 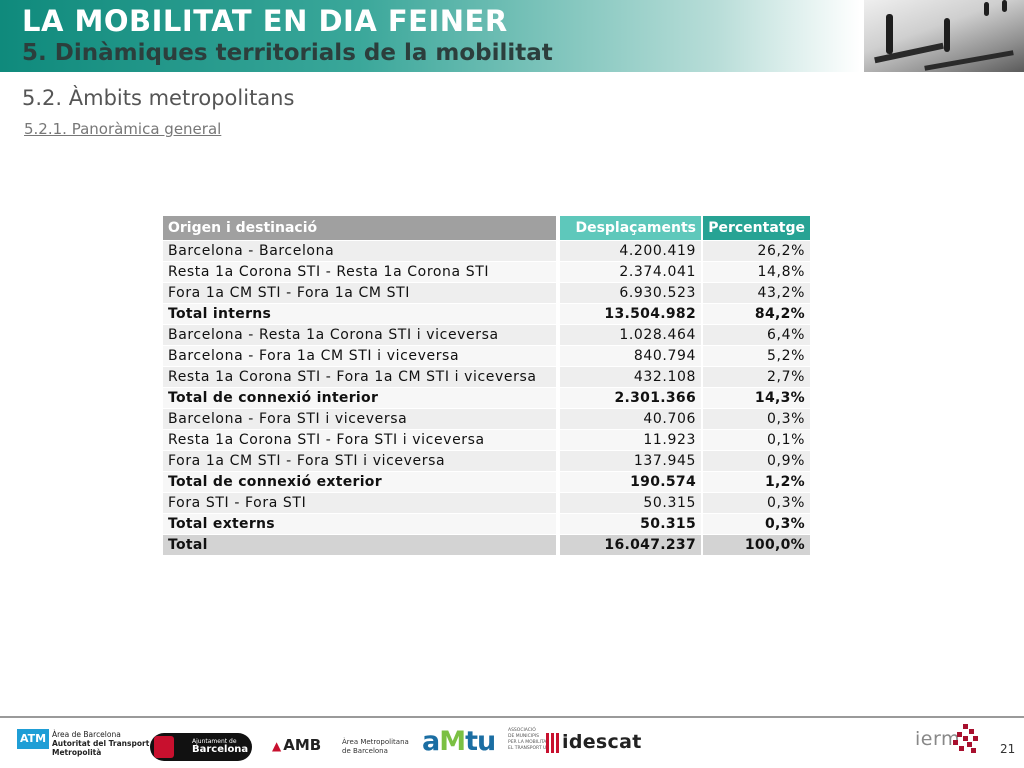 What do you see at coordinates (158, 98) in the screenshot?
I see `section-title: 5.2. Àmbits metropolitans` at bounding box center [158, 98].